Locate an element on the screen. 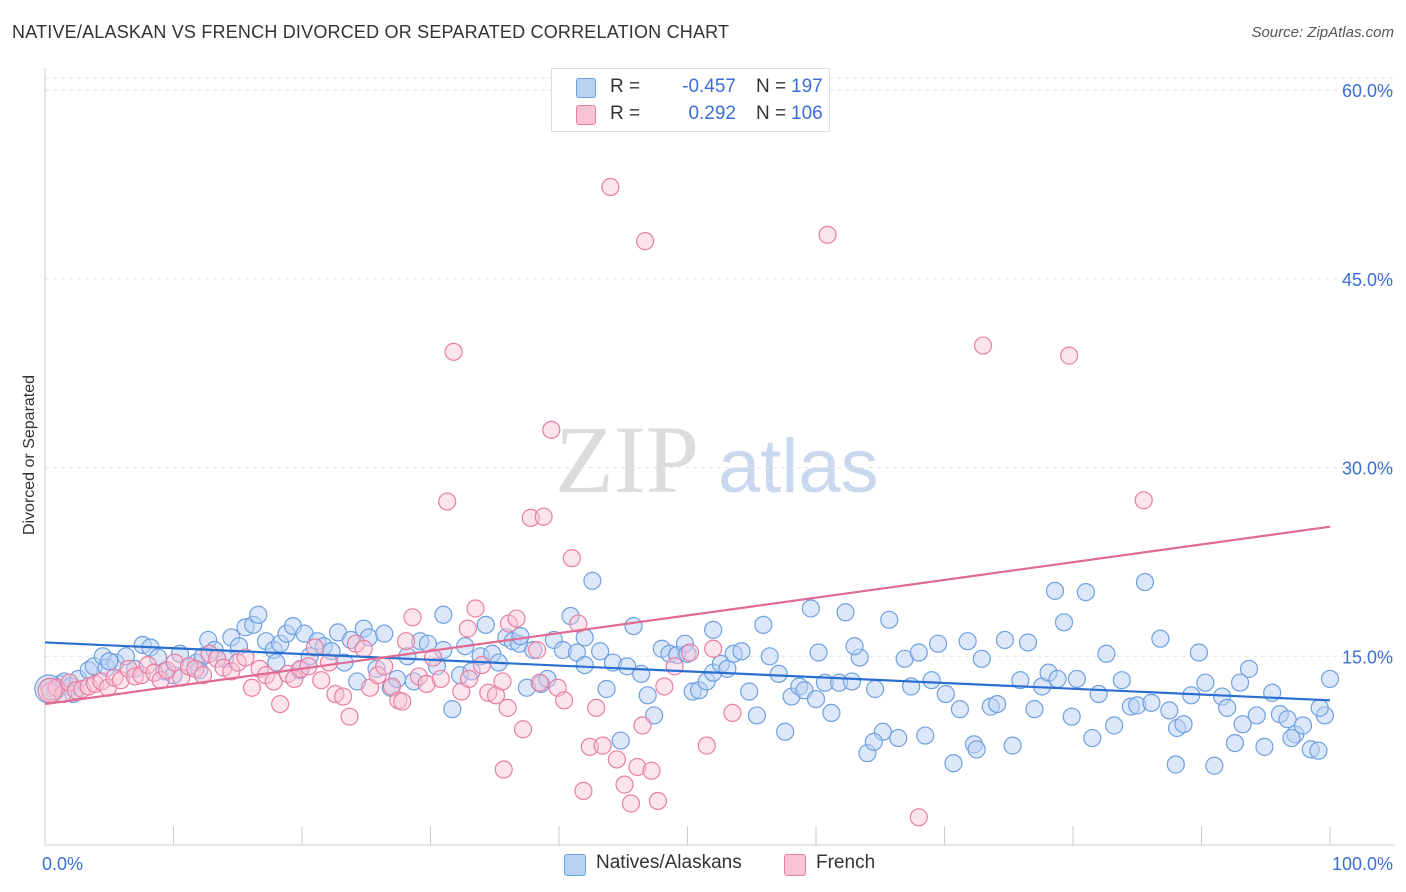 The width and height of the screenshot is (1406, 892). legend-r-value-natives: -0.457 is located at coordinates (709, 86).